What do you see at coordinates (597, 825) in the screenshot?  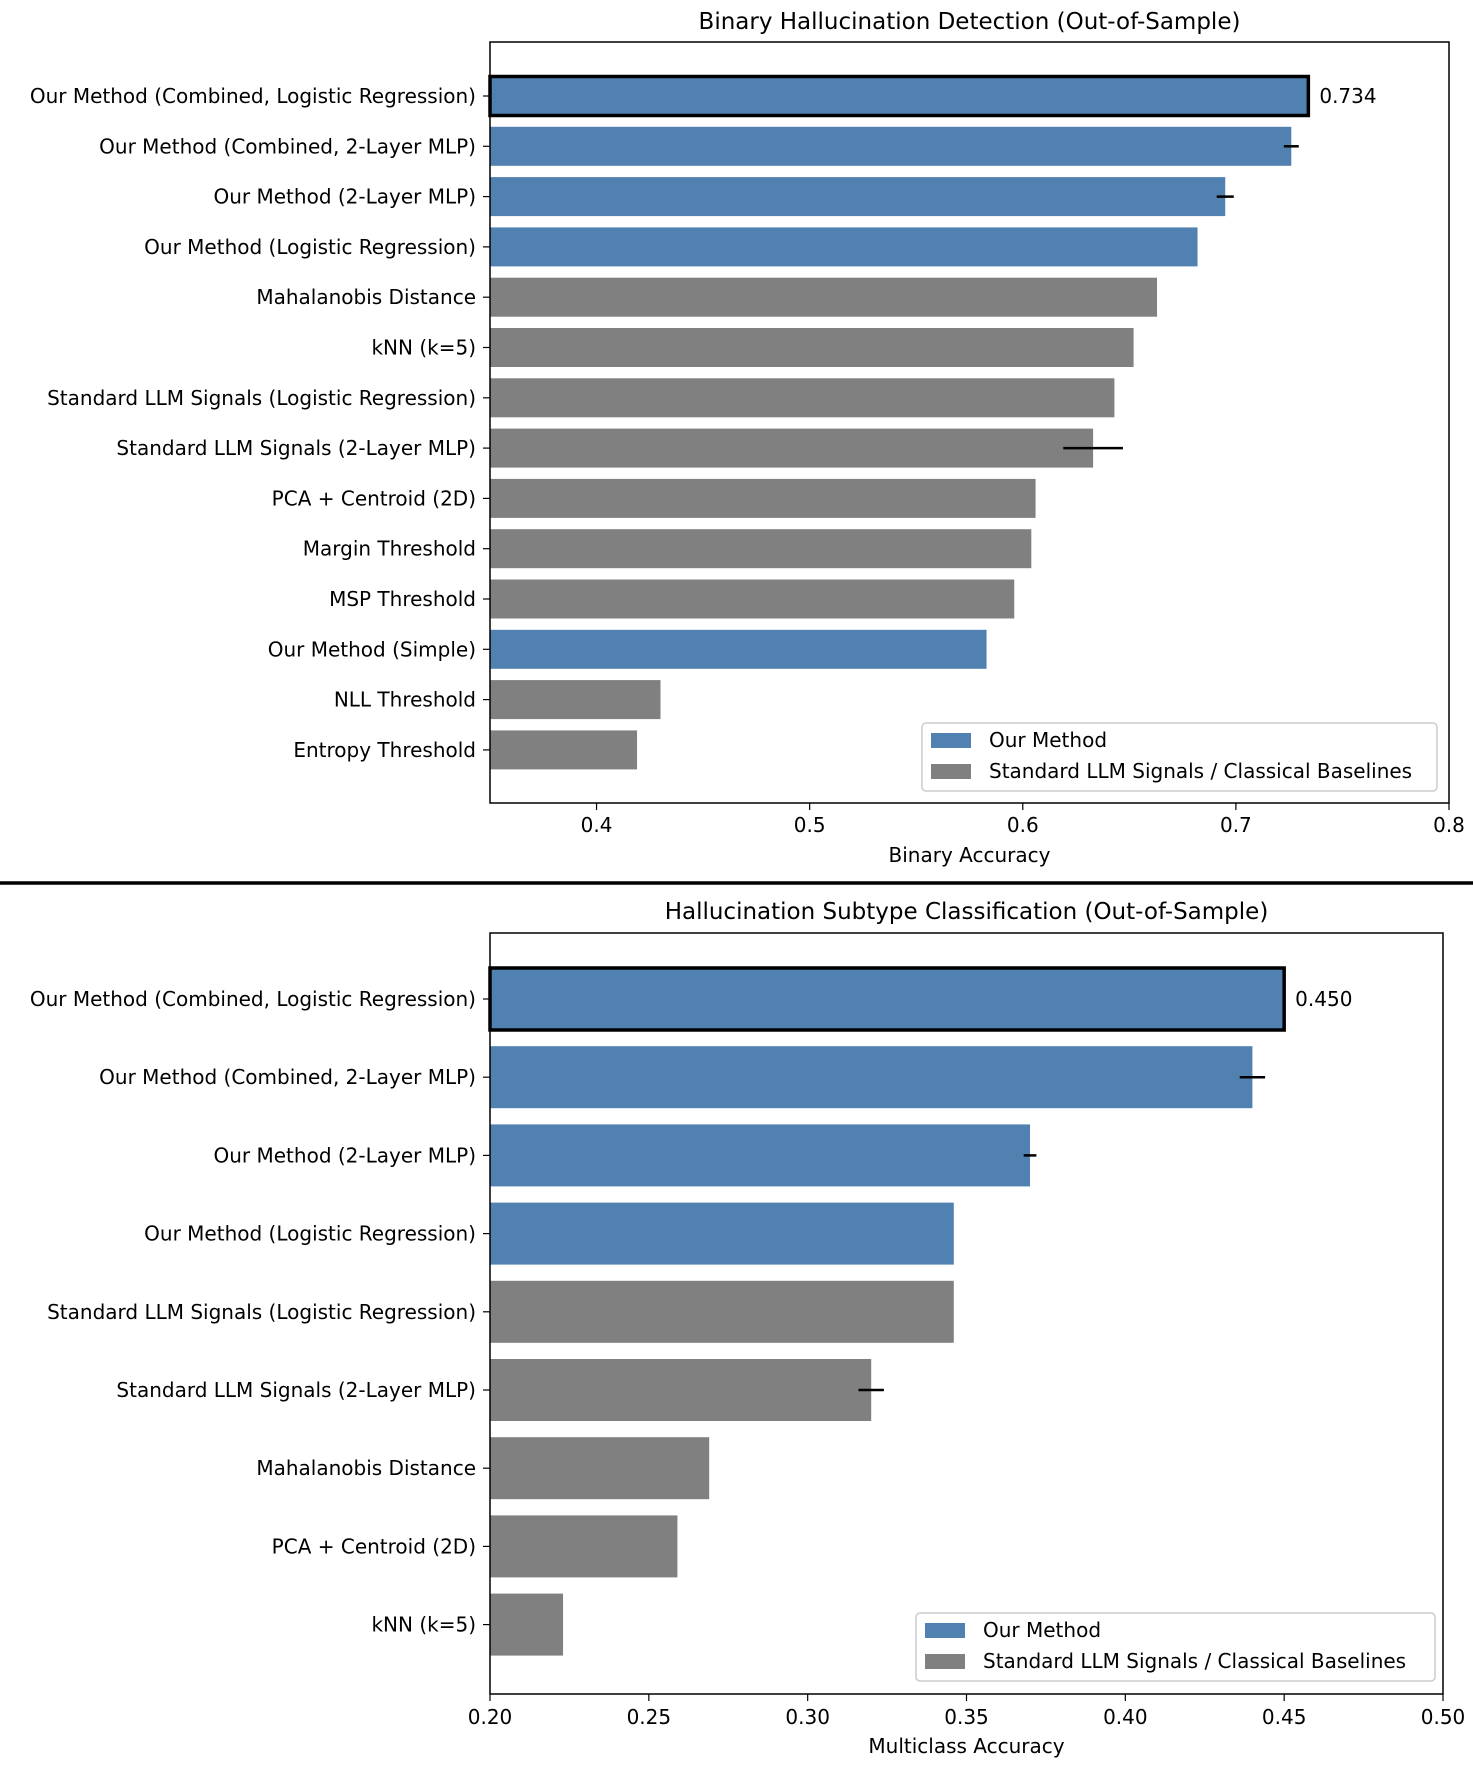 I see `x-tick-label: 0.4` at bounding box center [597, 825].